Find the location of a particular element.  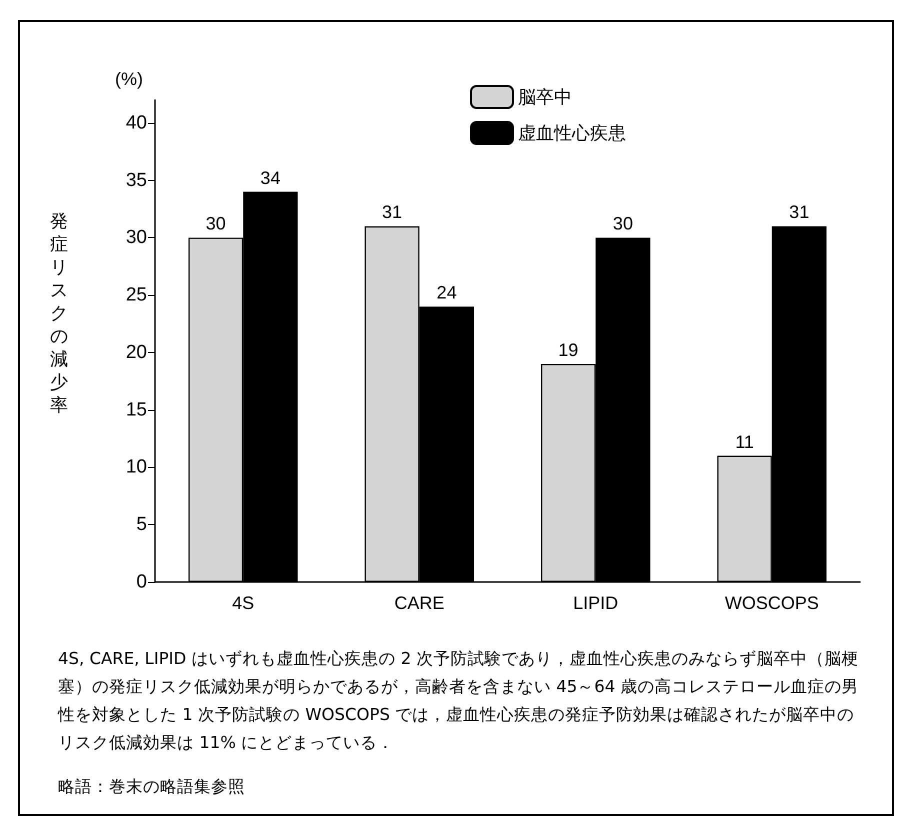

y-tick-label: 20 is located at coordinates (136, 352).